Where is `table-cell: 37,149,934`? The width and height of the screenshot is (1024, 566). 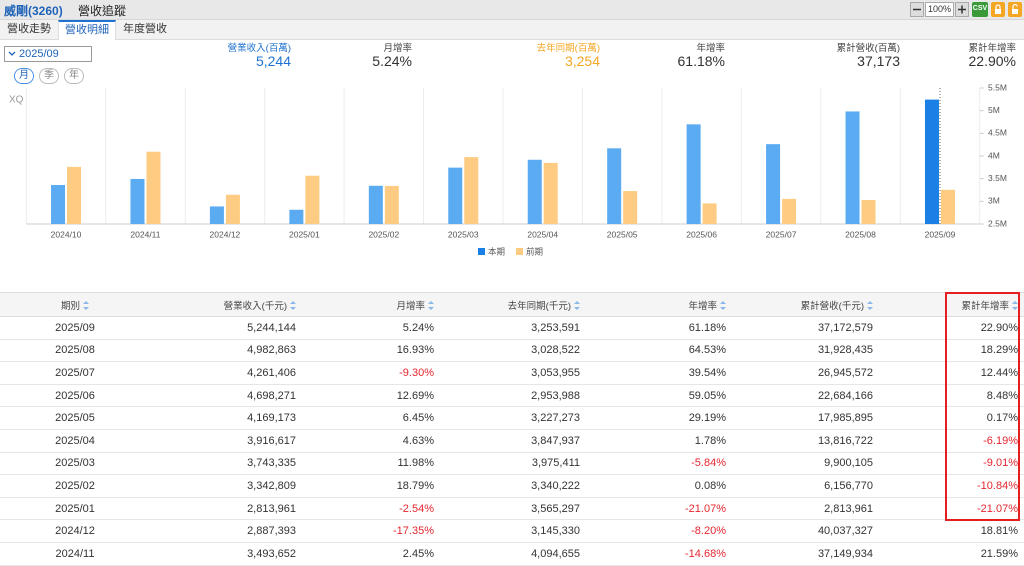 table-cell: 37,149,934 is located at coordinates (805, 554).